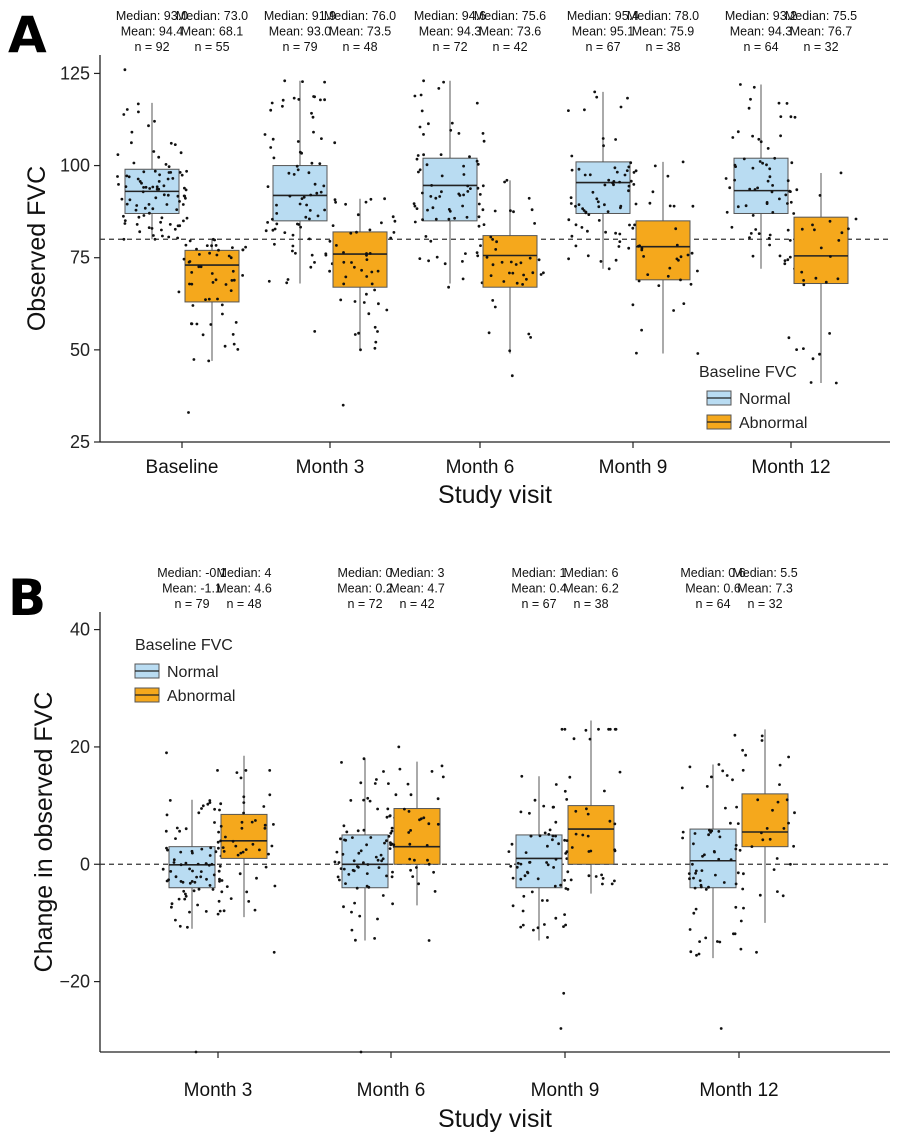  Describe the element at coordinates (495, 1119) in the screenshot. I see `panel-b-x-axis-title: Study visit` at that location.